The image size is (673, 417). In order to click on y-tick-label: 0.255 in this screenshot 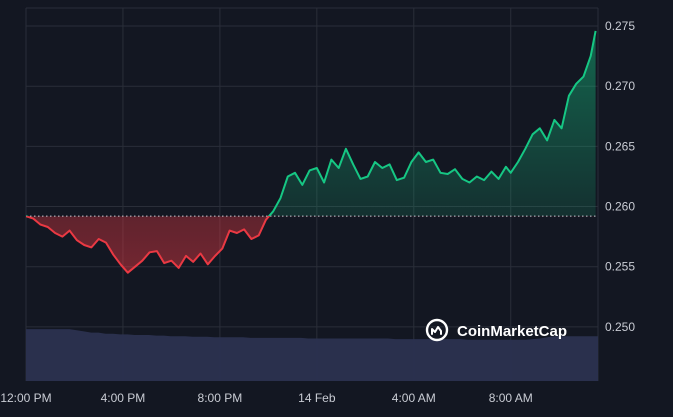, I will do `click(620, 267)`.